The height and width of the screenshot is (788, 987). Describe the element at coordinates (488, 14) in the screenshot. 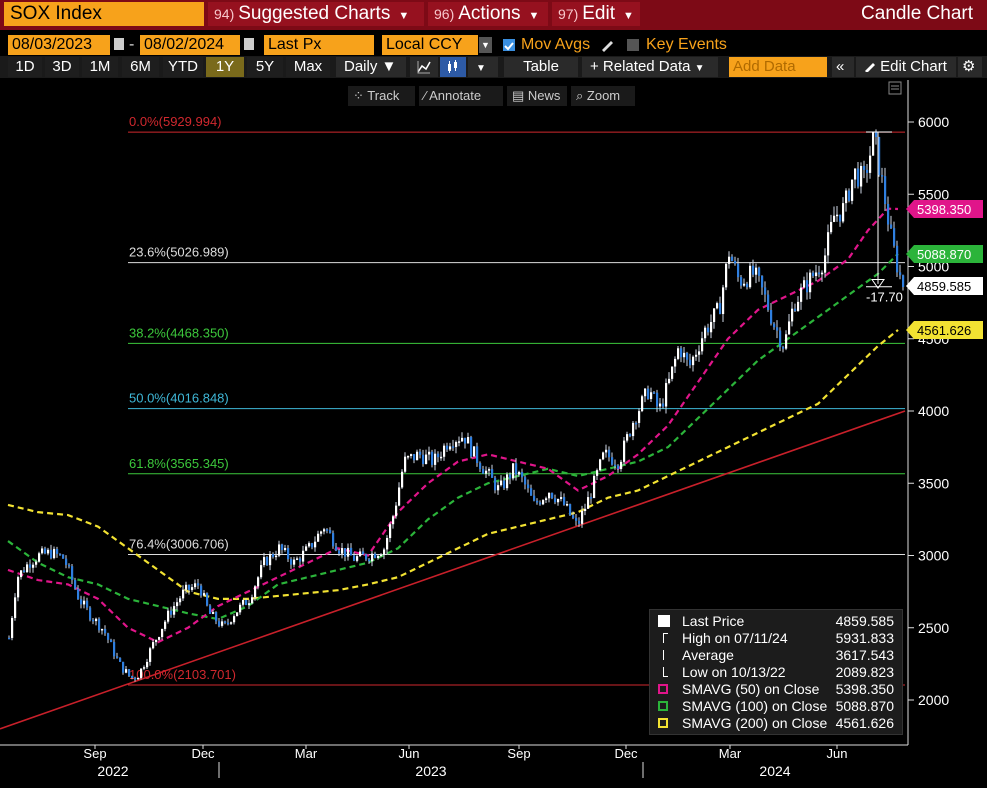

I see `menu-actions: 96) Actions ▼` at that location.